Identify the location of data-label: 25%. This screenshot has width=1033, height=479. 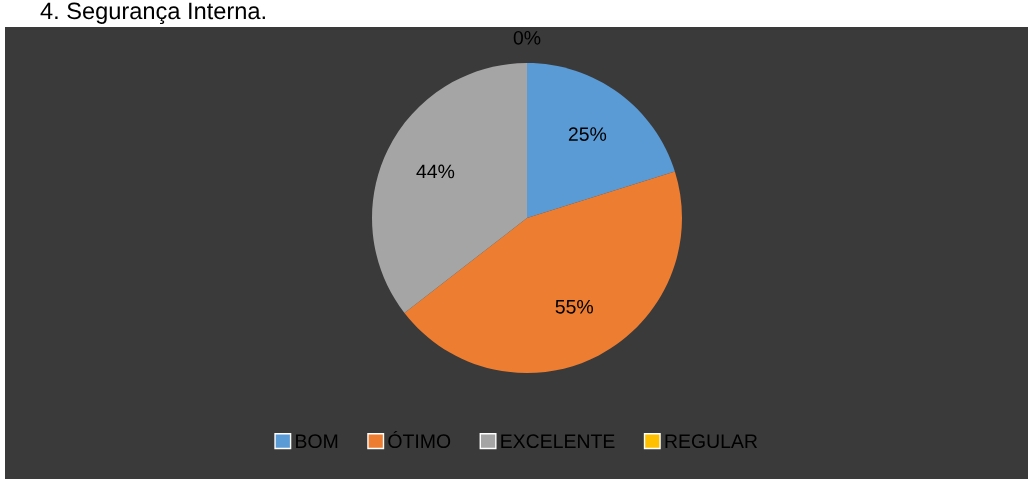
(587, 134).